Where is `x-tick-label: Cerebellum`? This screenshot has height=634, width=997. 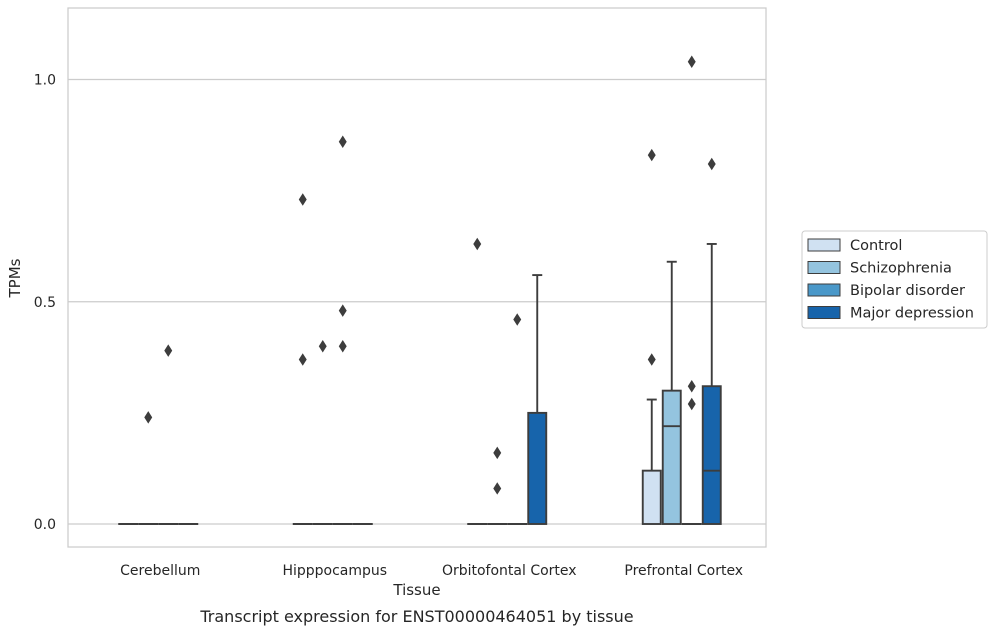 x-tick-label: Cerebellum is located at coordinates (160, 571).